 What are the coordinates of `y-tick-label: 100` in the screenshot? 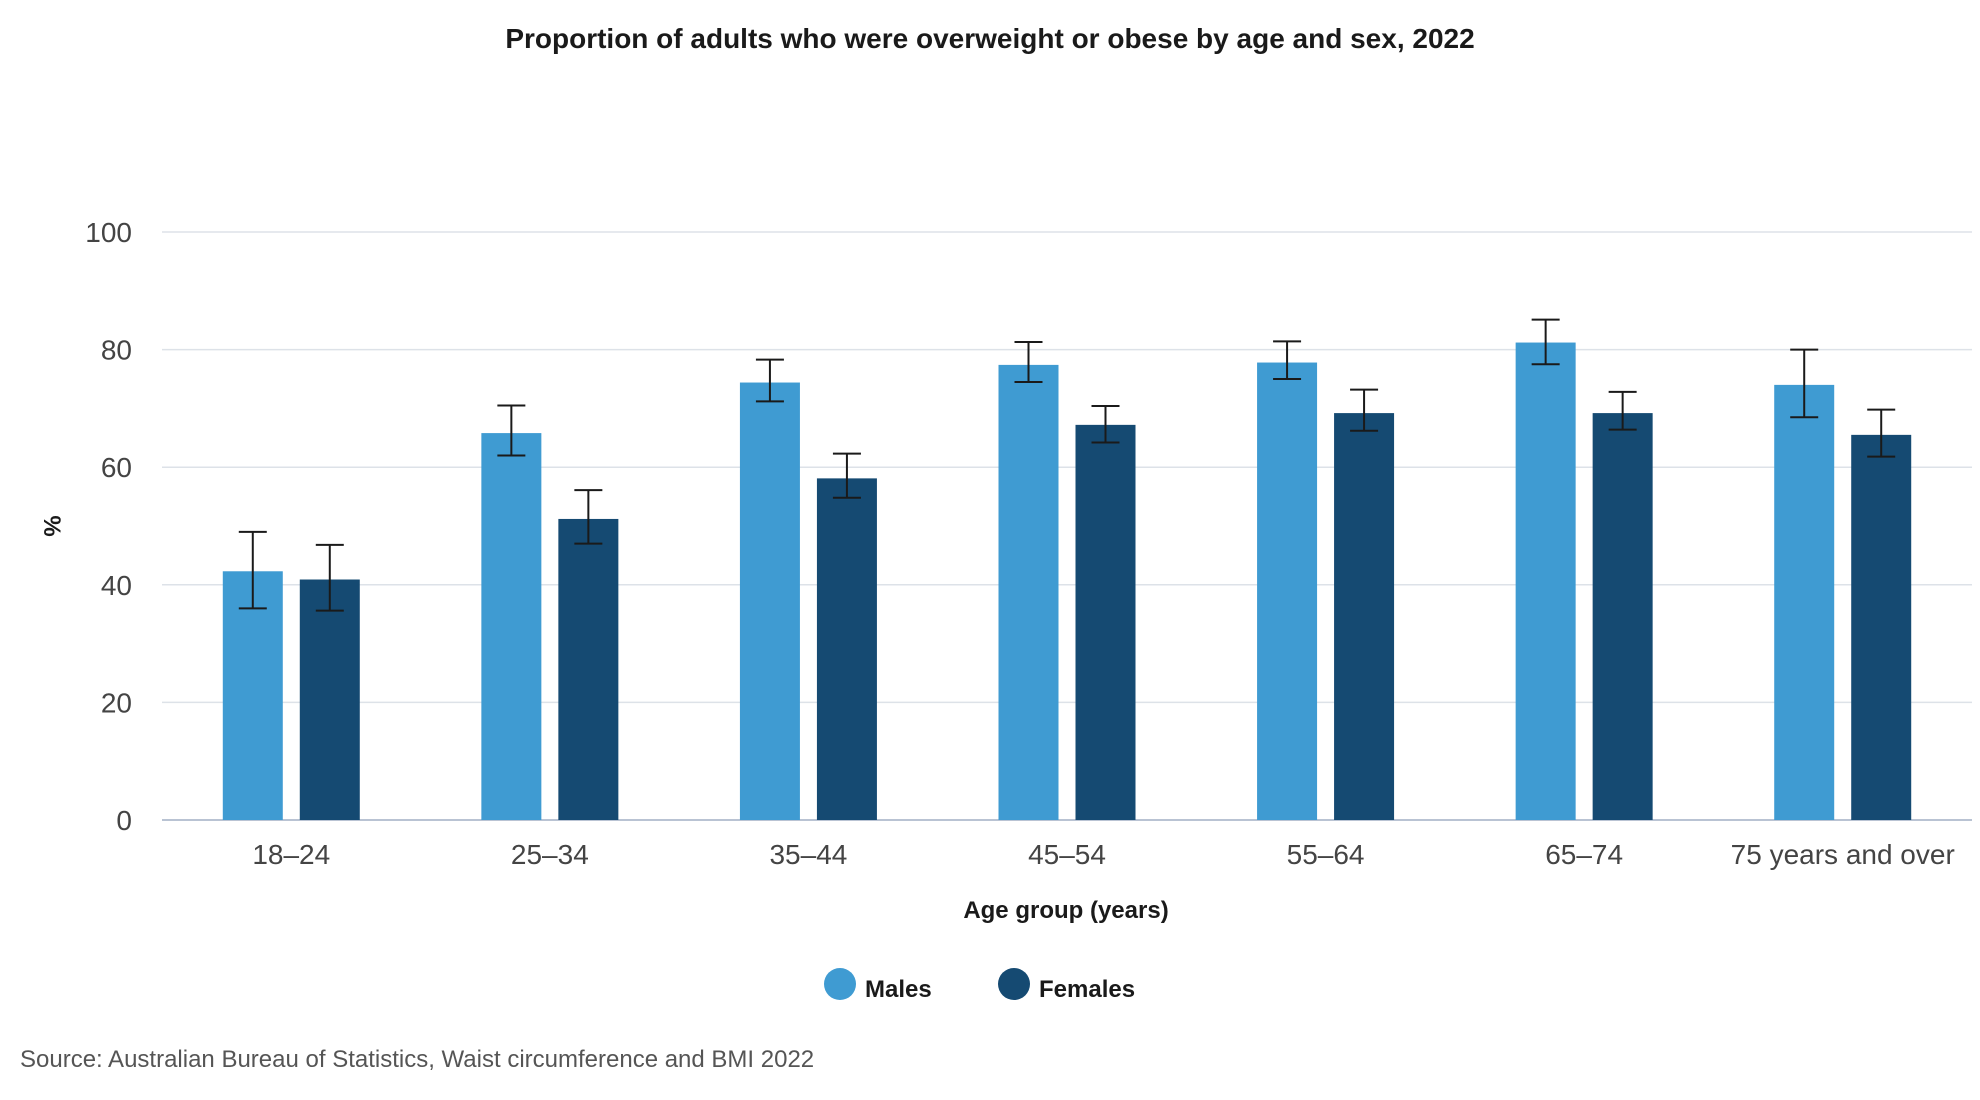 It's located at (108, 232).